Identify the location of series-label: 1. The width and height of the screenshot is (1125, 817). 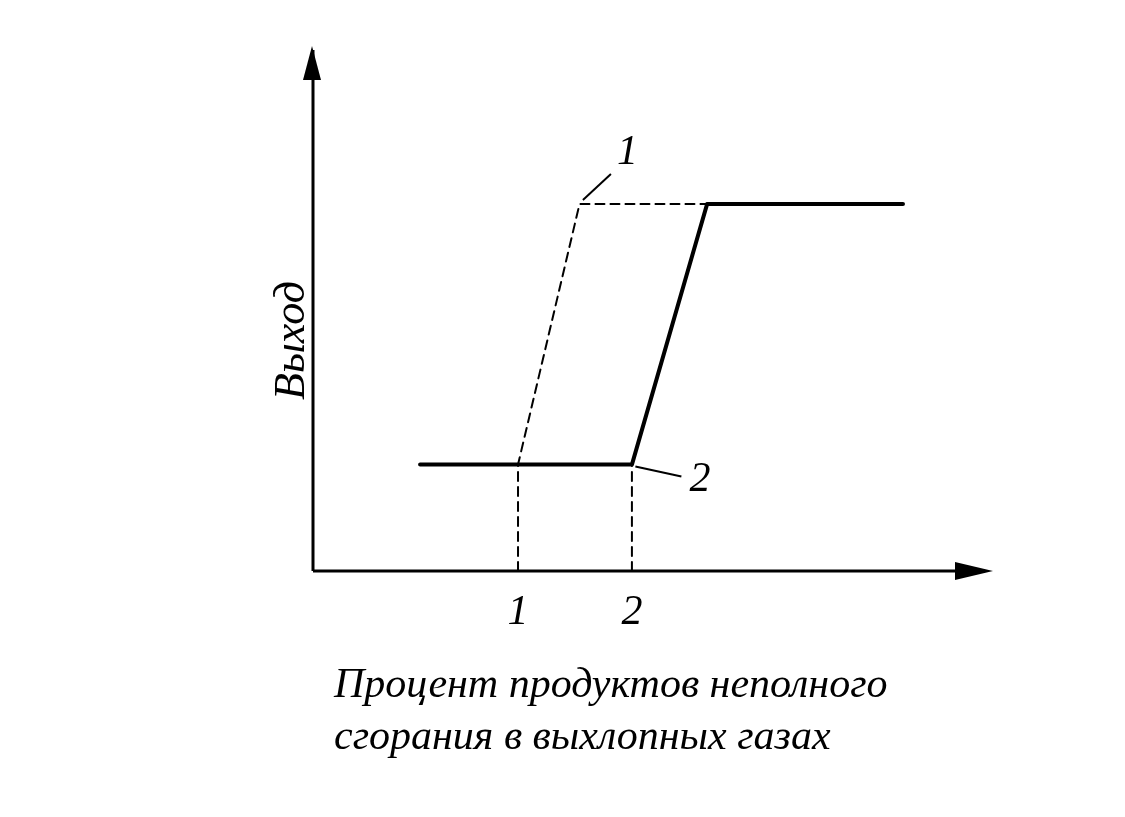
(627, 150).